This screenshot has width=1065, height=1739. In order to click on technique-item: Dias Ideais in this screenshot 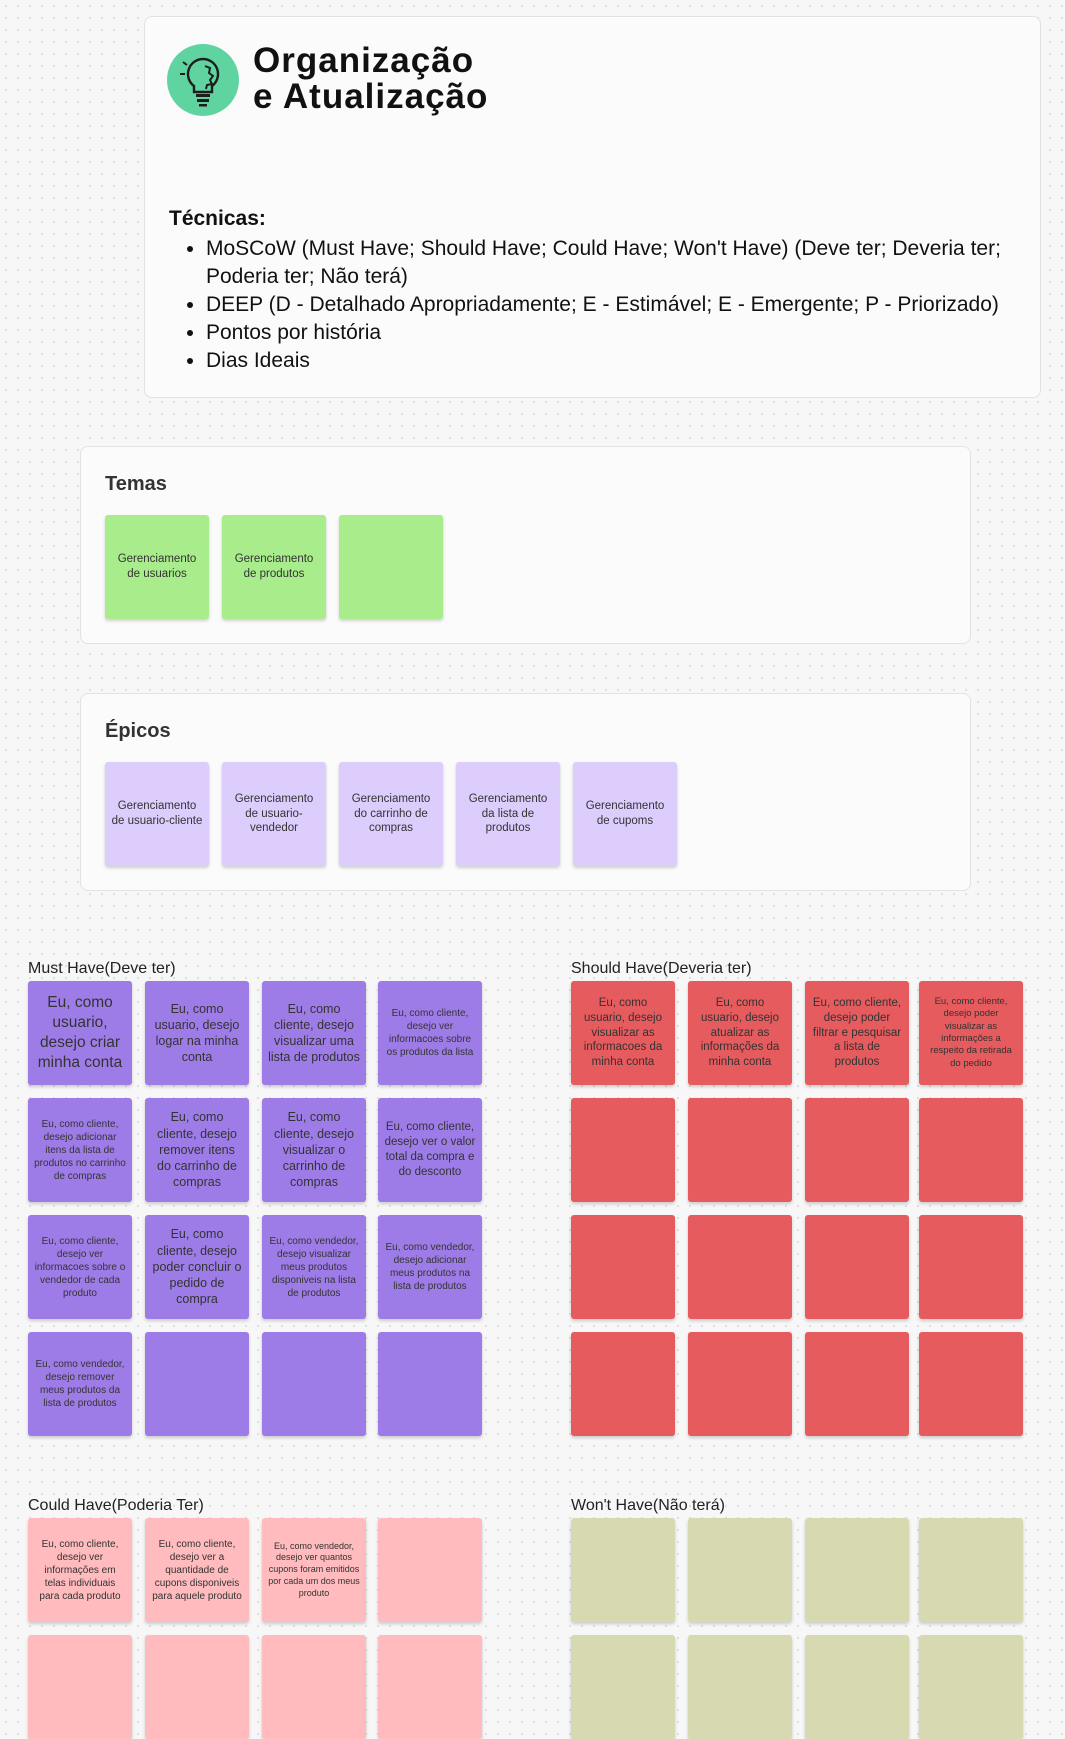, I will do `click(617, 361)`.